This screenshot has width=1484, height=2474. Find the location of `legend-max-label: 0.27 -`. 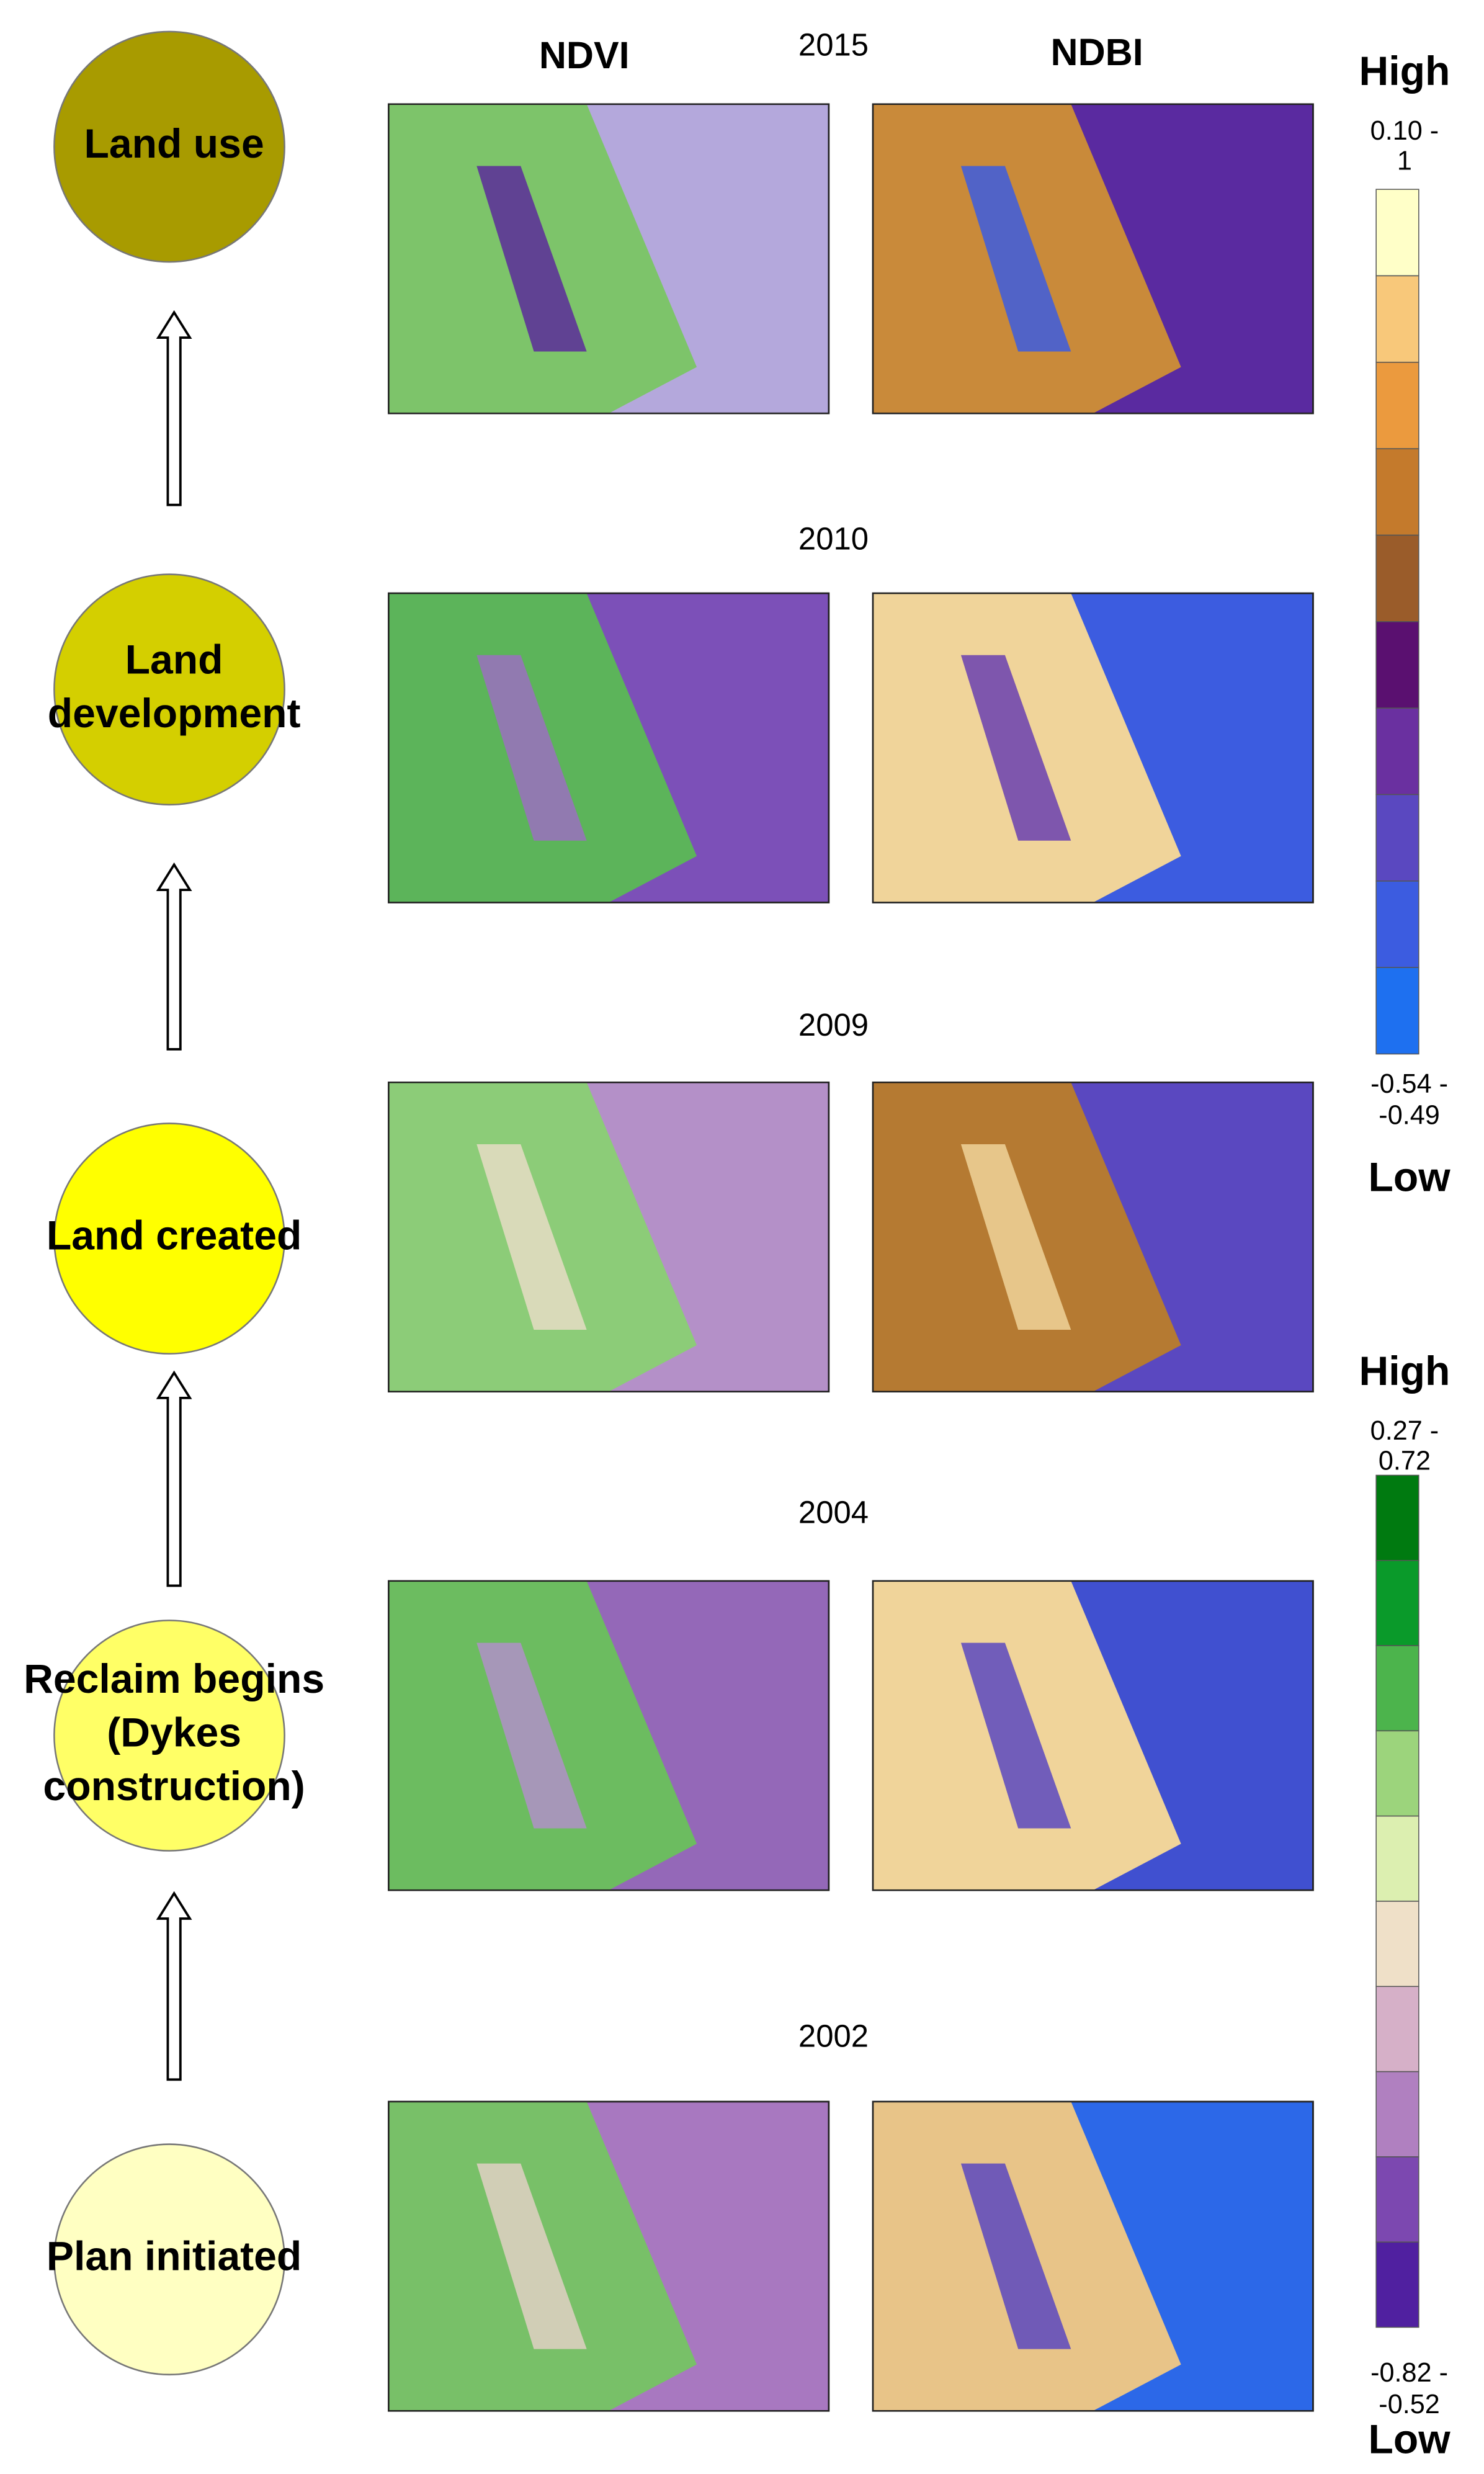

legend-max-label: 0.27 - is located at coordinates (1404, 1431).